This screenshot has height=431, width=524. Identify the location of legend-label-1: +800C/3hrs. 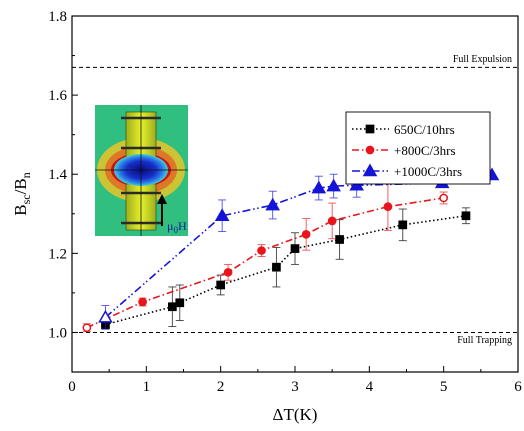
(425, 150).